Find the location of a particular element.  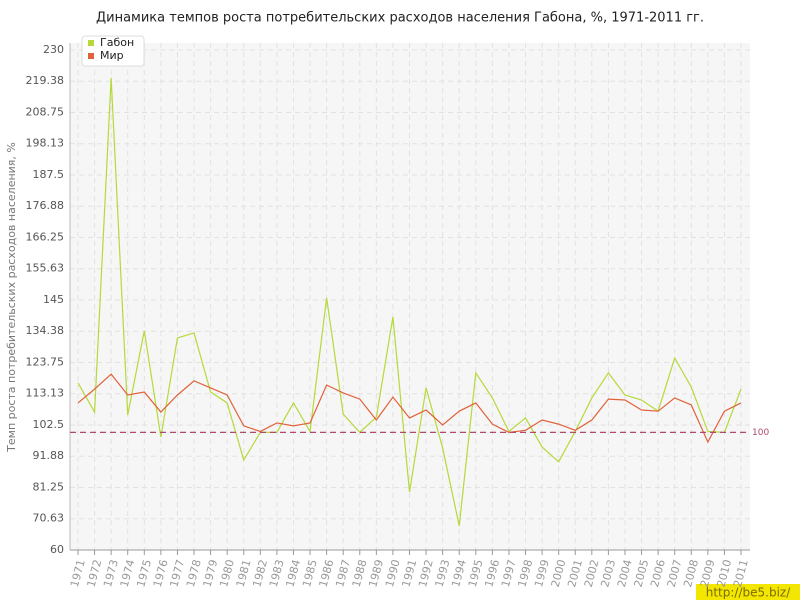

y-tick-label: 198.13 is located at coordinates (45, 143).